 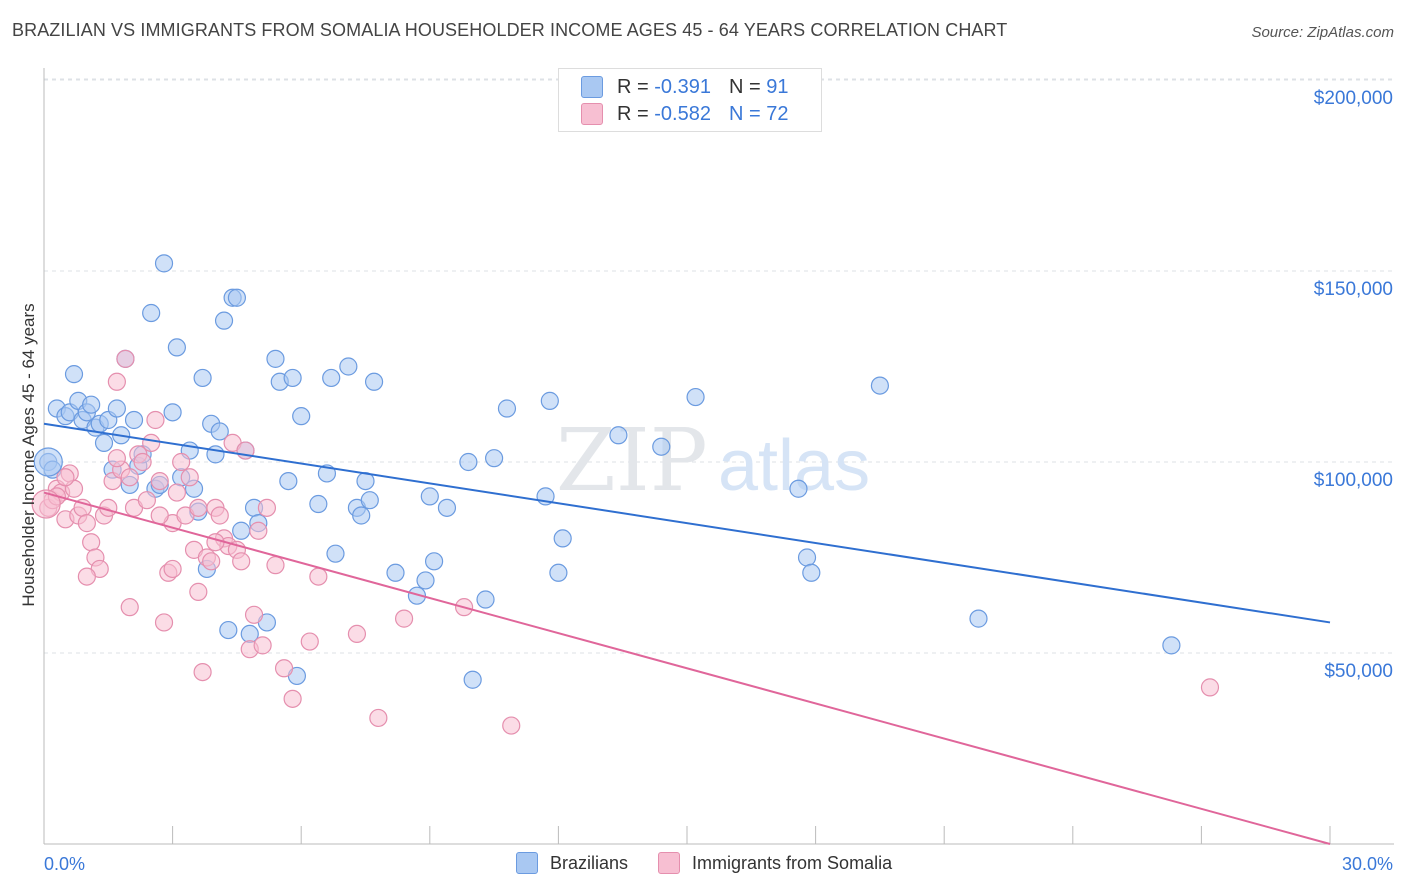 I want to click on y-tick-label: $150,000, so click(x=1353, y=289).